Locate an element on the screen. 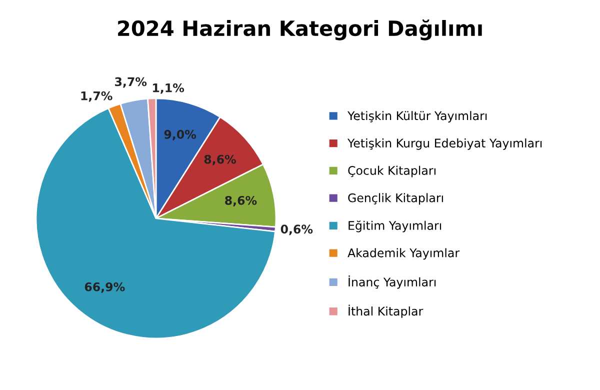 Image resolution: width=600 pixels, height=390 pixels. legend-label: Çocuk Kitapları is located at coordinates (392, 172).